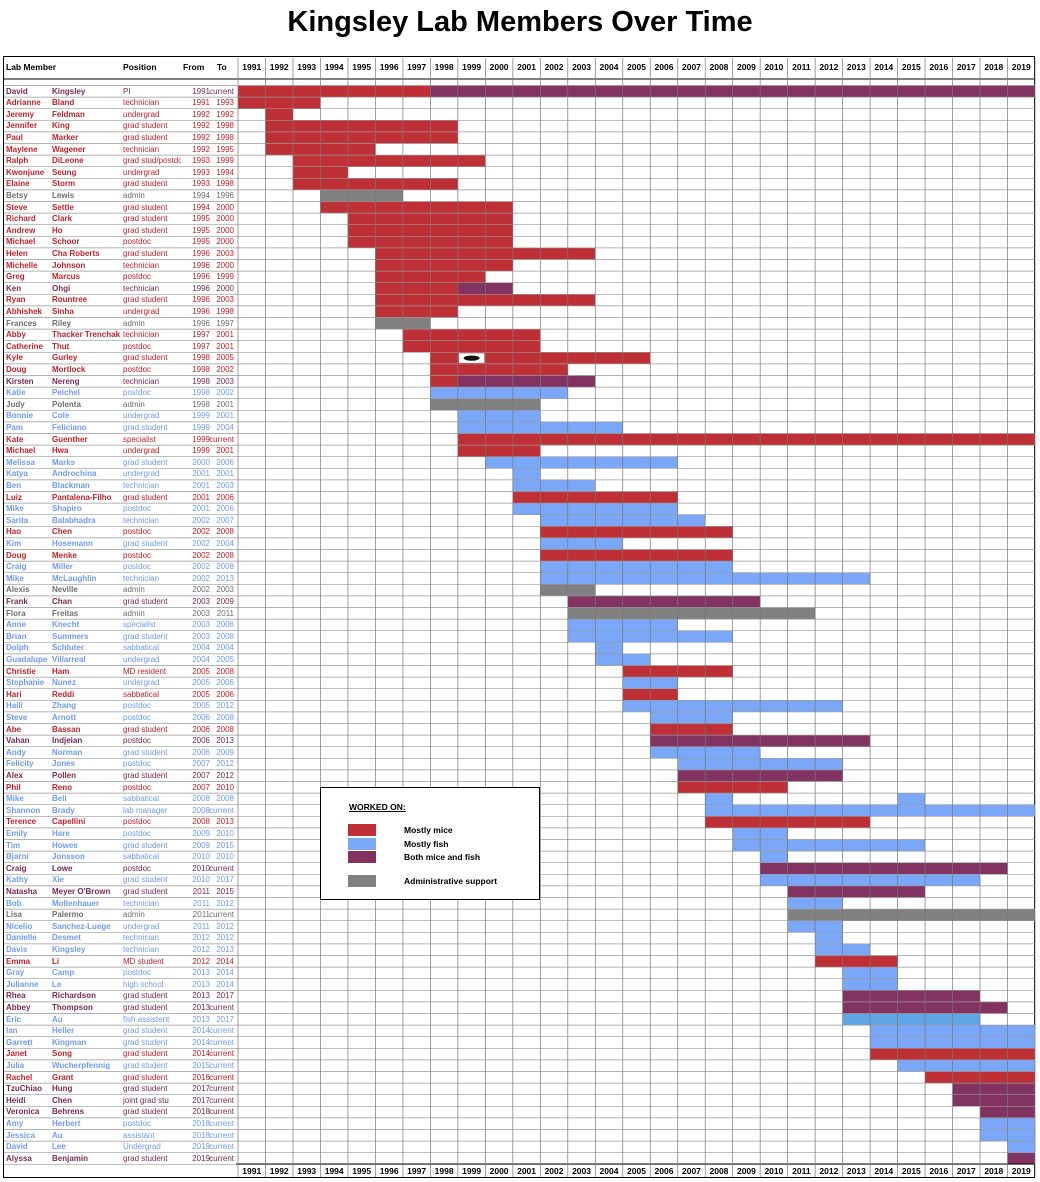 Image resolution: width=1040 pixels, height=1182 pixels. I want to click on year-label-bottom: 2019, so click(1021, 1171).